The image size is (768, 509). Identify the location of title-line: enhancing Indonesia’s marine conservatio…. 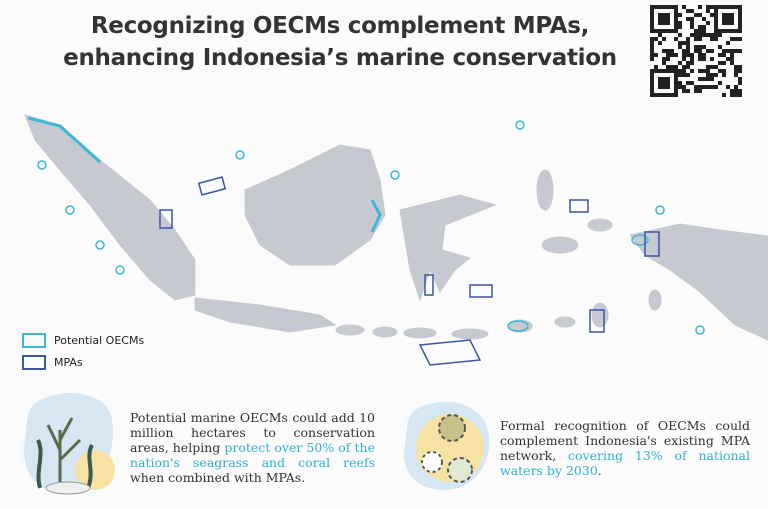
(340, 58).